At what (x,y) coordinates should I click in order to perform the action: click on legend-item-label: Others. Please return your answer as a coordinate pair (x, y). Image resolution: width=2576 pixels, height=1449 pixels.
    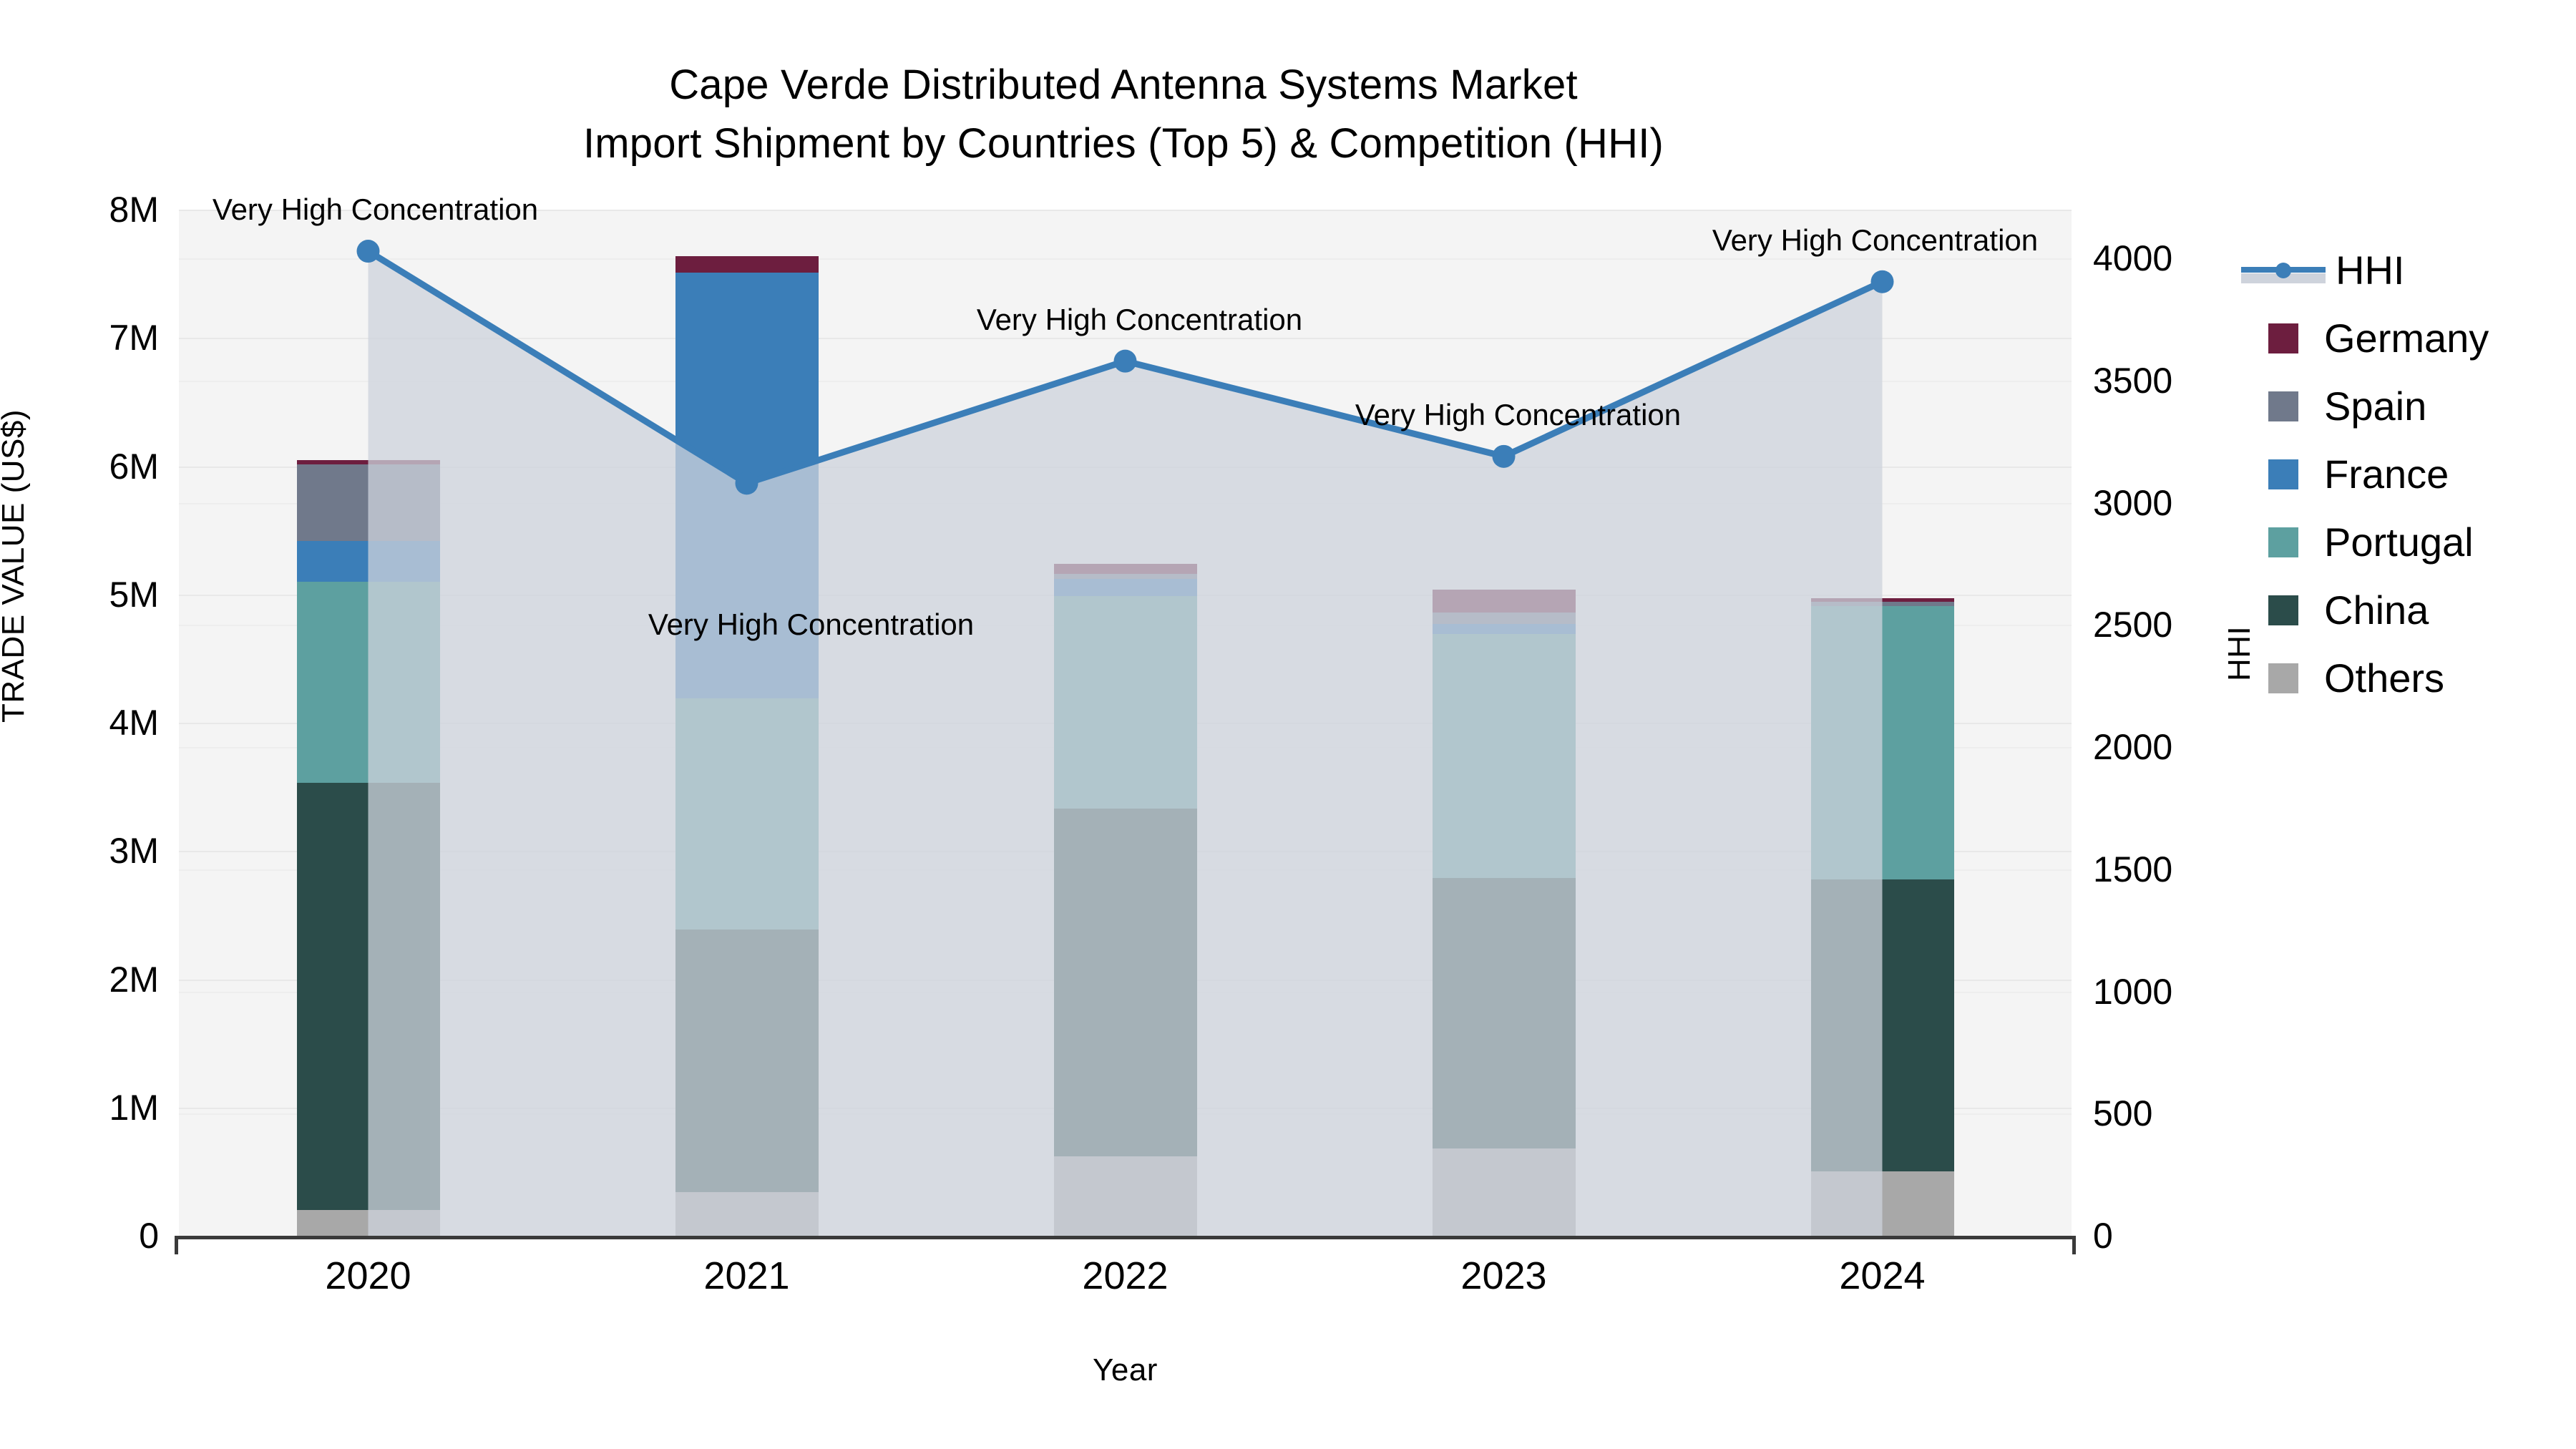
    Looking at the image, I should click on (2384, 678).